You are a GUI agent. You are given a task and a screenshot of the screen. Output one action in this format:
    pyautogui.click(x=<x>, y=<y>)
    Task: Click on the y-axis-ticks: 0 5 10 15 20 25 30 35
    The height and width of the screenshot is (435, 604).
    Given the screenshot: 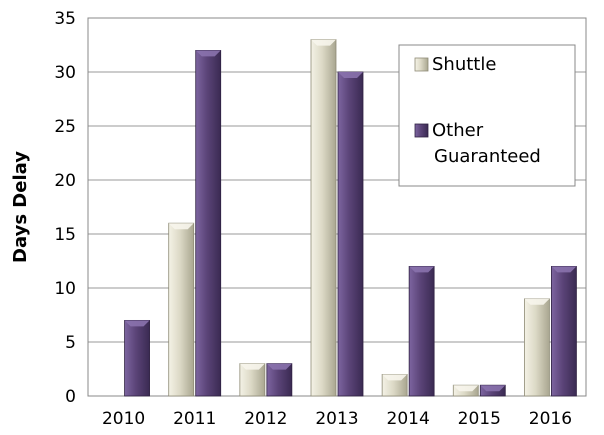 What is the action you would take?
    pyautogui.click(x=65, y=208)
    